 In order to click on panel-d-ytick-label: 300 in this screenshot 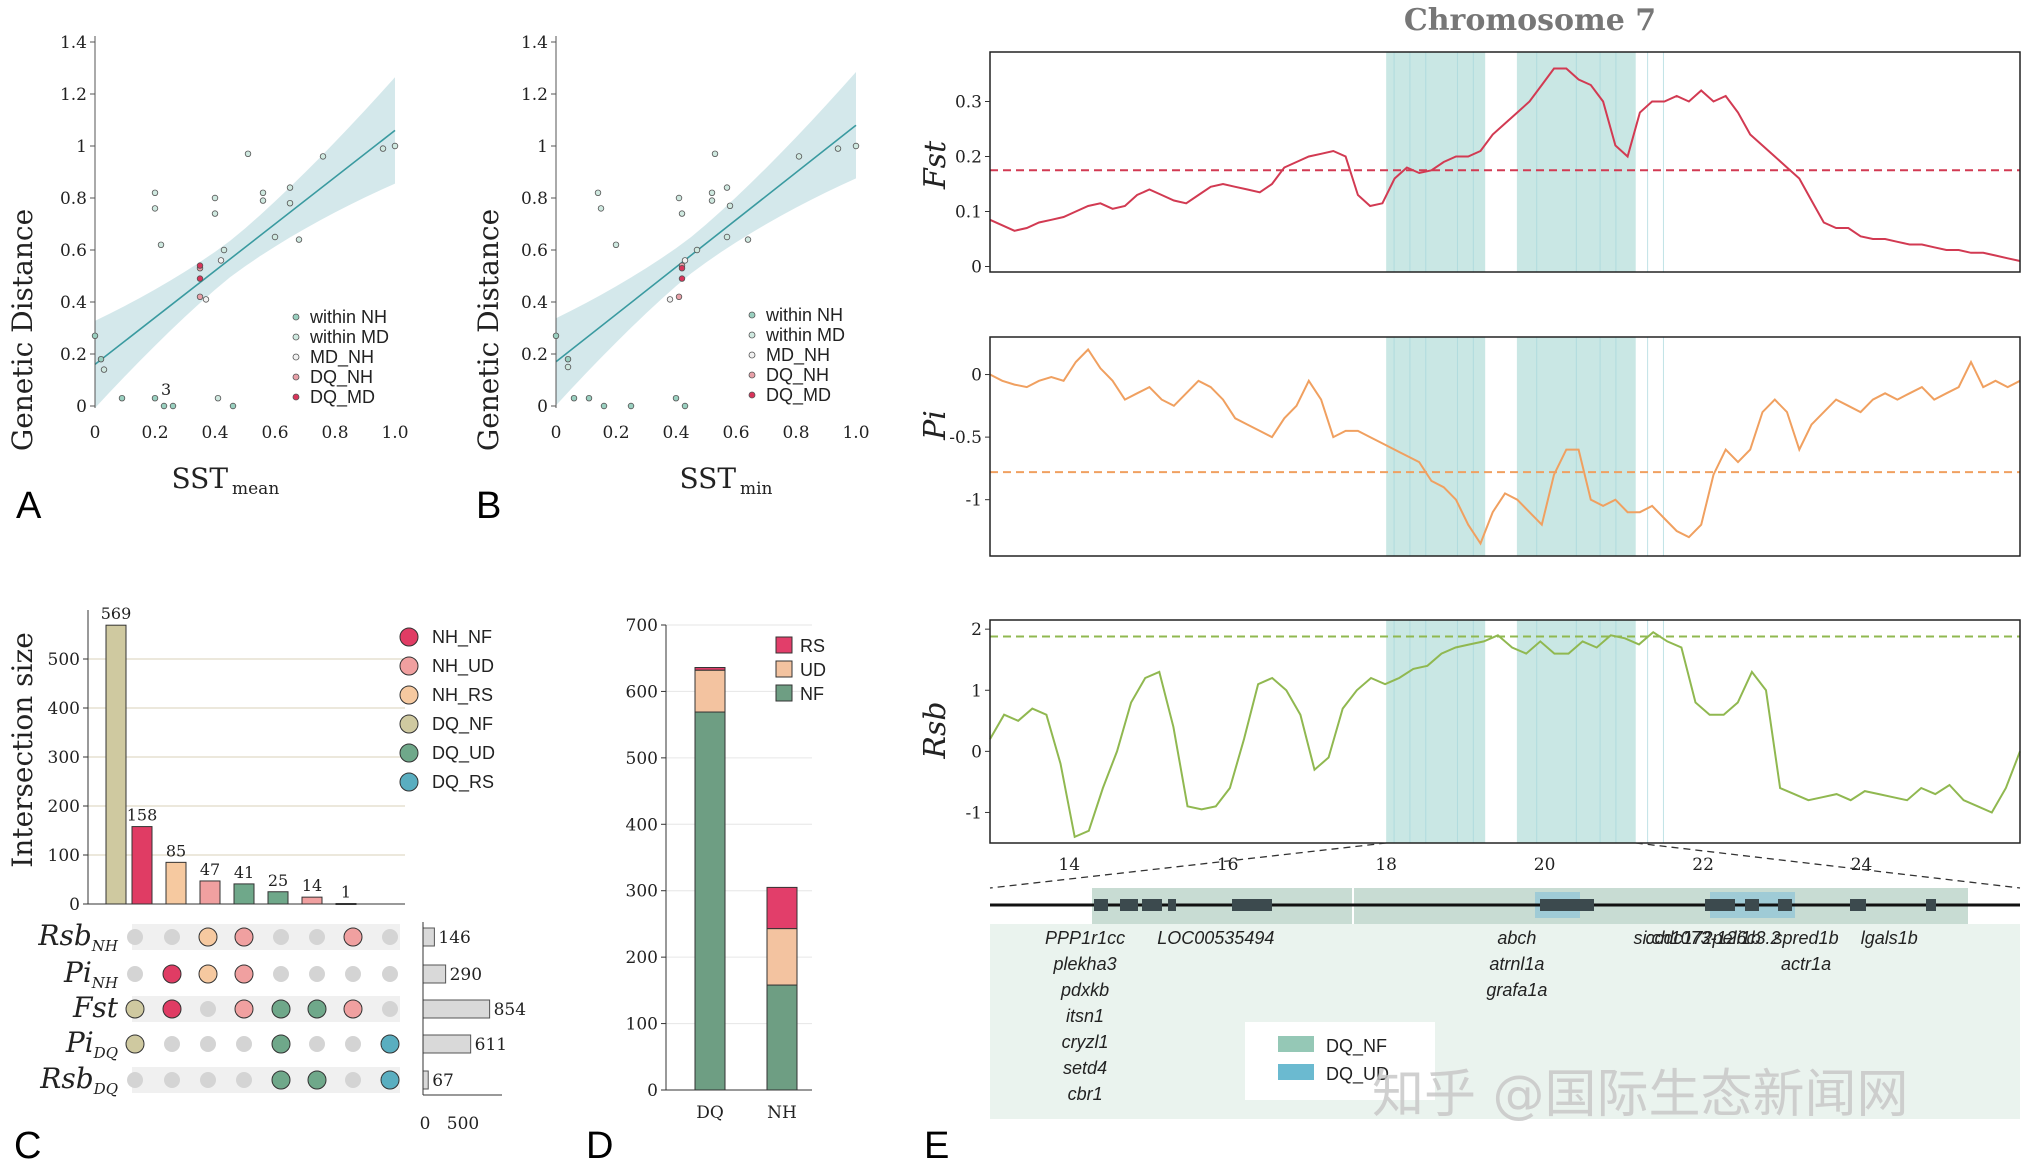, I will do `click(642, 892)`.